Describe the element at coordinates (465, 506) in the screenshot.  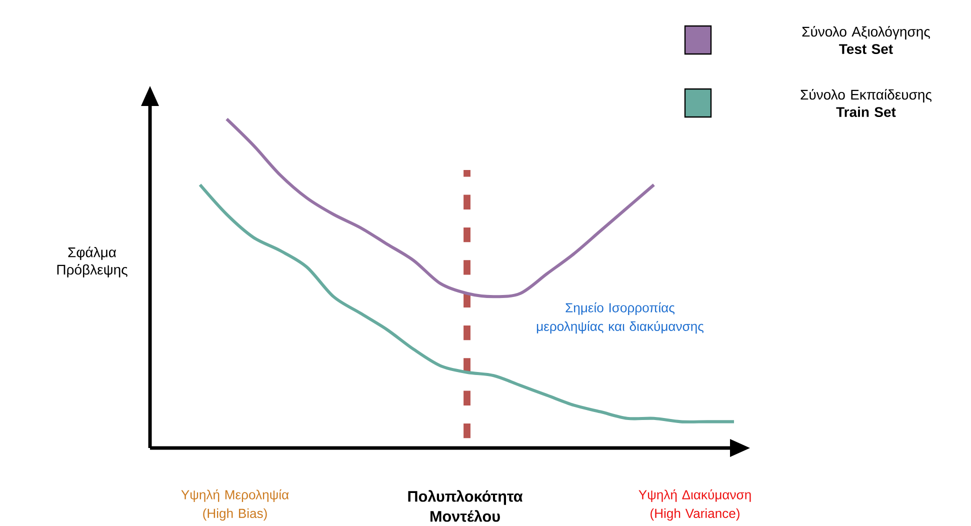
I see `x-axis-title: Πολυπλοκότητα Μοντέλου` at that location.